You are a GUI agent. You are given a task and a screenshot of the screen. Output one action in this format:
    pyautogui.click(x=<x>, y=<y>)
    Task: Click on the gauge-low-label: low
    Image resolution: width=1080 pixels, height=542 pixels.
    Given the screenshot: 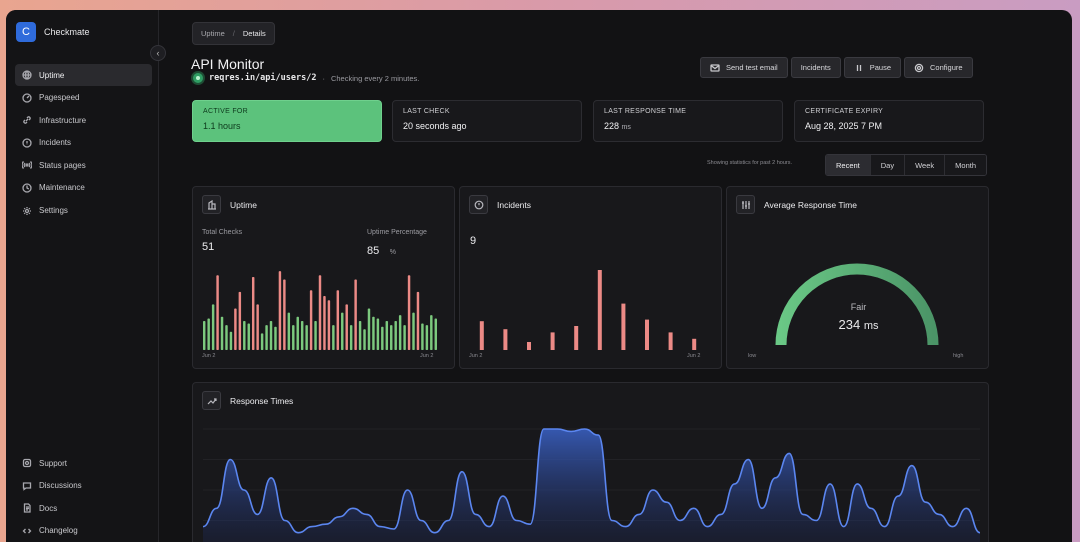 What is the action you would take?
    pyautogui.click(x=752, y=356)
    